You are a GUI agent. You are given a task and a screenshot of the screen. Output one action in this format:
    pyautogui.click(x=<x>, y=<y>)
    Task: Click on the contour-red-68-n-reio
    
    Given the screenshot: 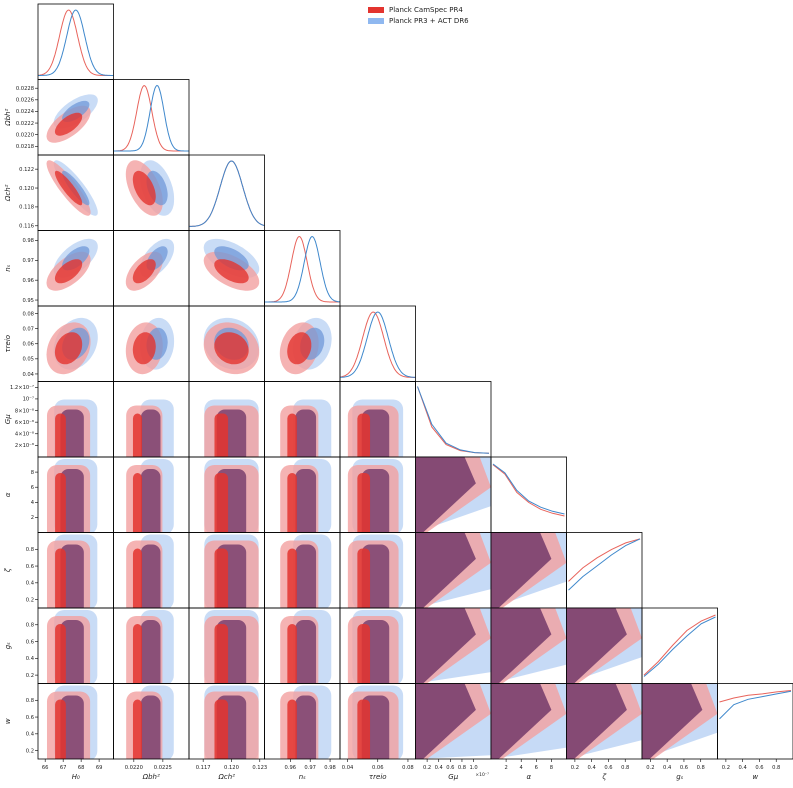 What is the action you would take?
    pyautogui.click(x=299, y=348)
    